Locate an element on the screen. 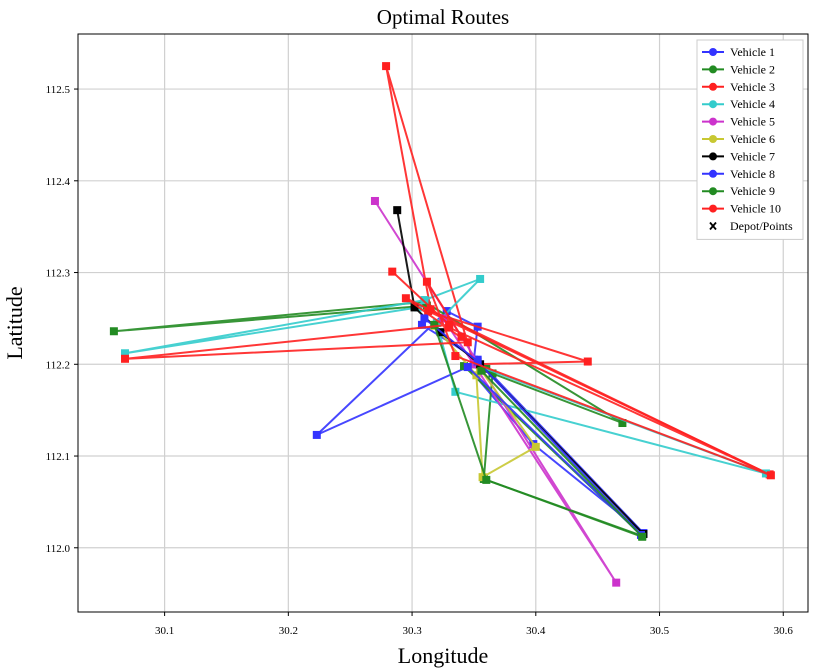 This screenshot has width=819, height=672. x-tick-label: 30.5 is located at coordinates (660, 631).